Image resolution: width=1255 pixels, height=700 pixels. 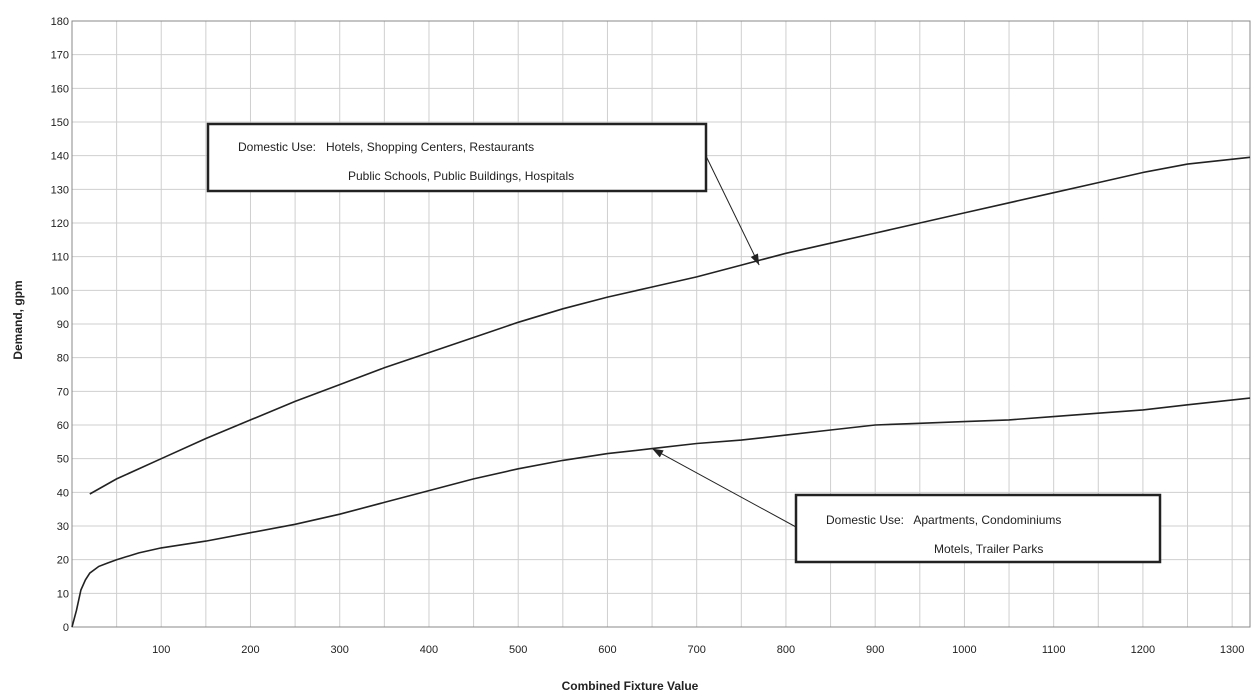 I want to click on callout-hotels-arrowhead, so click(x=755, y=259).